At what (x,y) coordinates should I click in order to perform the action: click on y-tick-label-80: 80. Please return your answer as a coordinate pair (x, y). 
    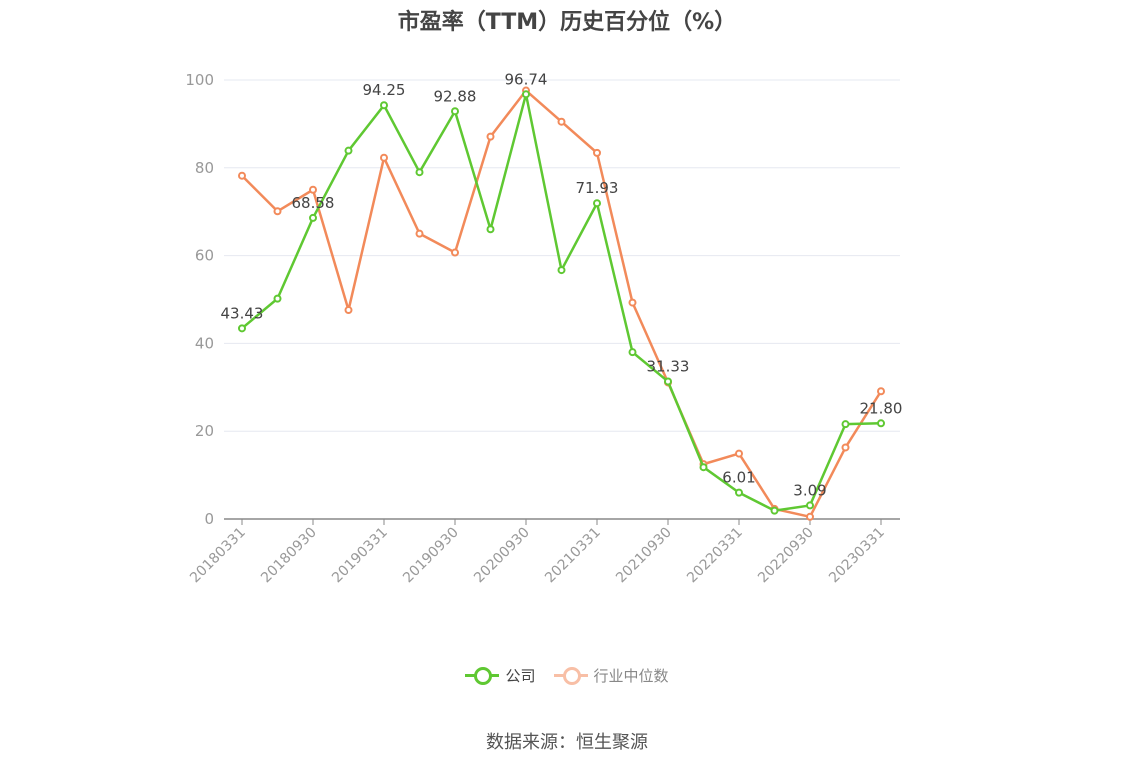
    Looking at the image, I should click on (204, 168).